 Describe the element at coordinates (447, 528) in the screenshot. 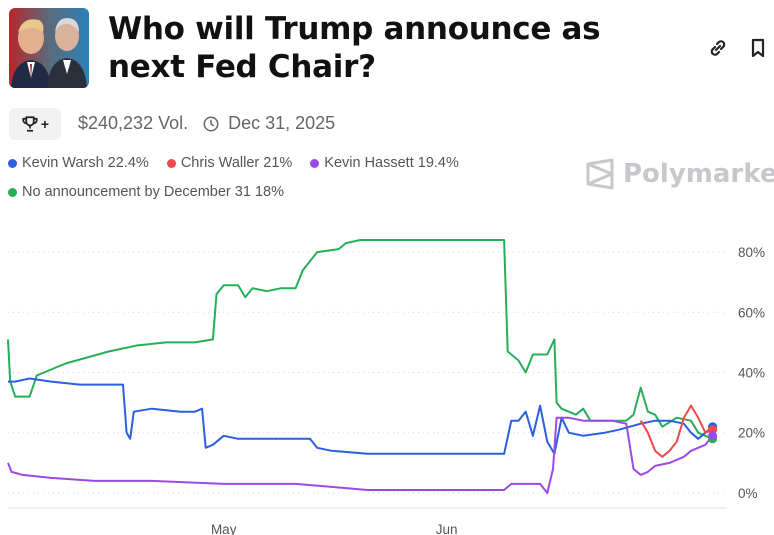

I see `x-tick-label: Jun` at that location.